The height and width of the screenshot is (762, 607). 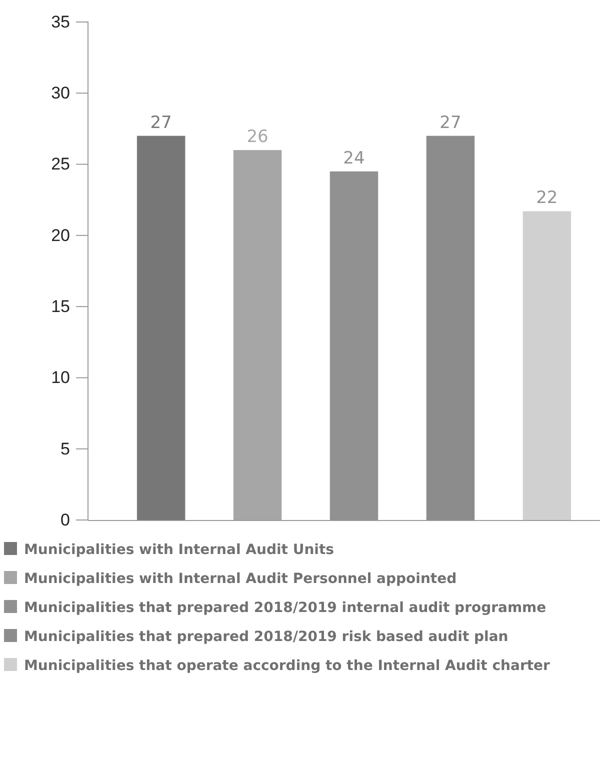 What do you see at coordinates (257, 137) in the screenshot?
I see `text: 26` at bounding box center [257, 137].